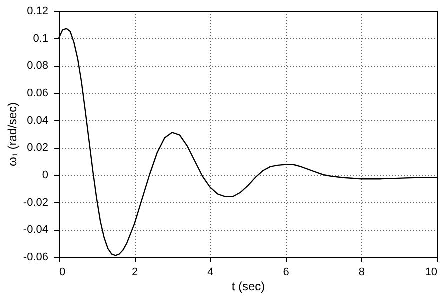  Describe the element at coordinates (431, 272) in the screenshot. I see `x-tick-label: 10` at that location.